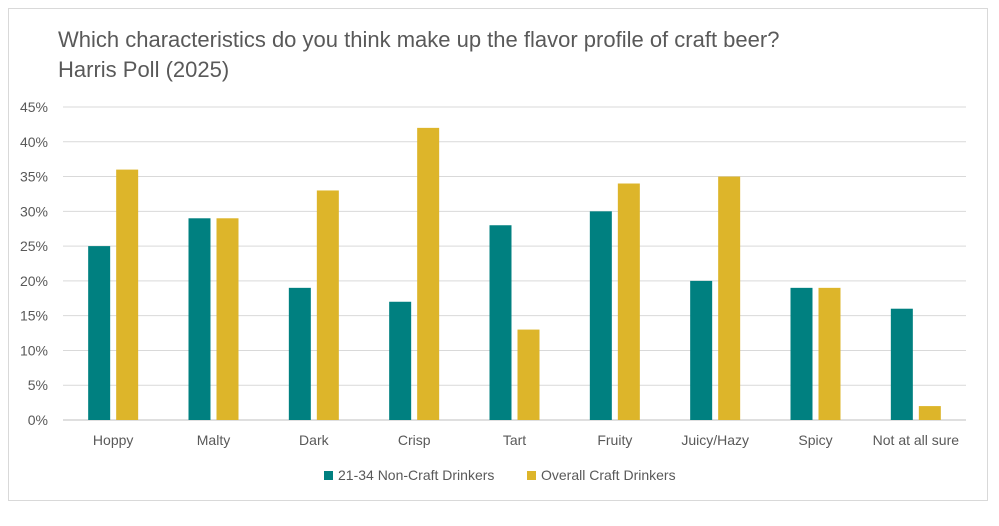  What do you see at coordinates (314, 440) in the screenshot?
I see `x-tick-label: Dark` at bounding box center [314, 440].